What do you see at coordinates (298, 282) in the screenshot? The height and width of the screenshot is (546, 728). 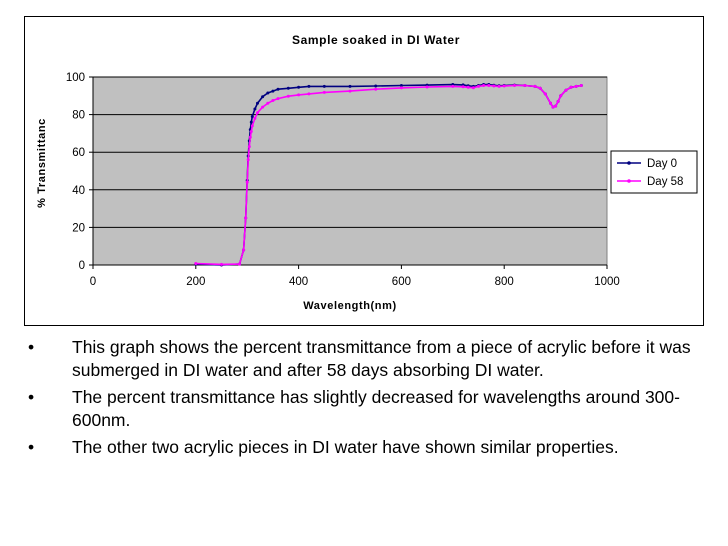 I see `x-tick-label: 400` at bounding box center [298, 282].